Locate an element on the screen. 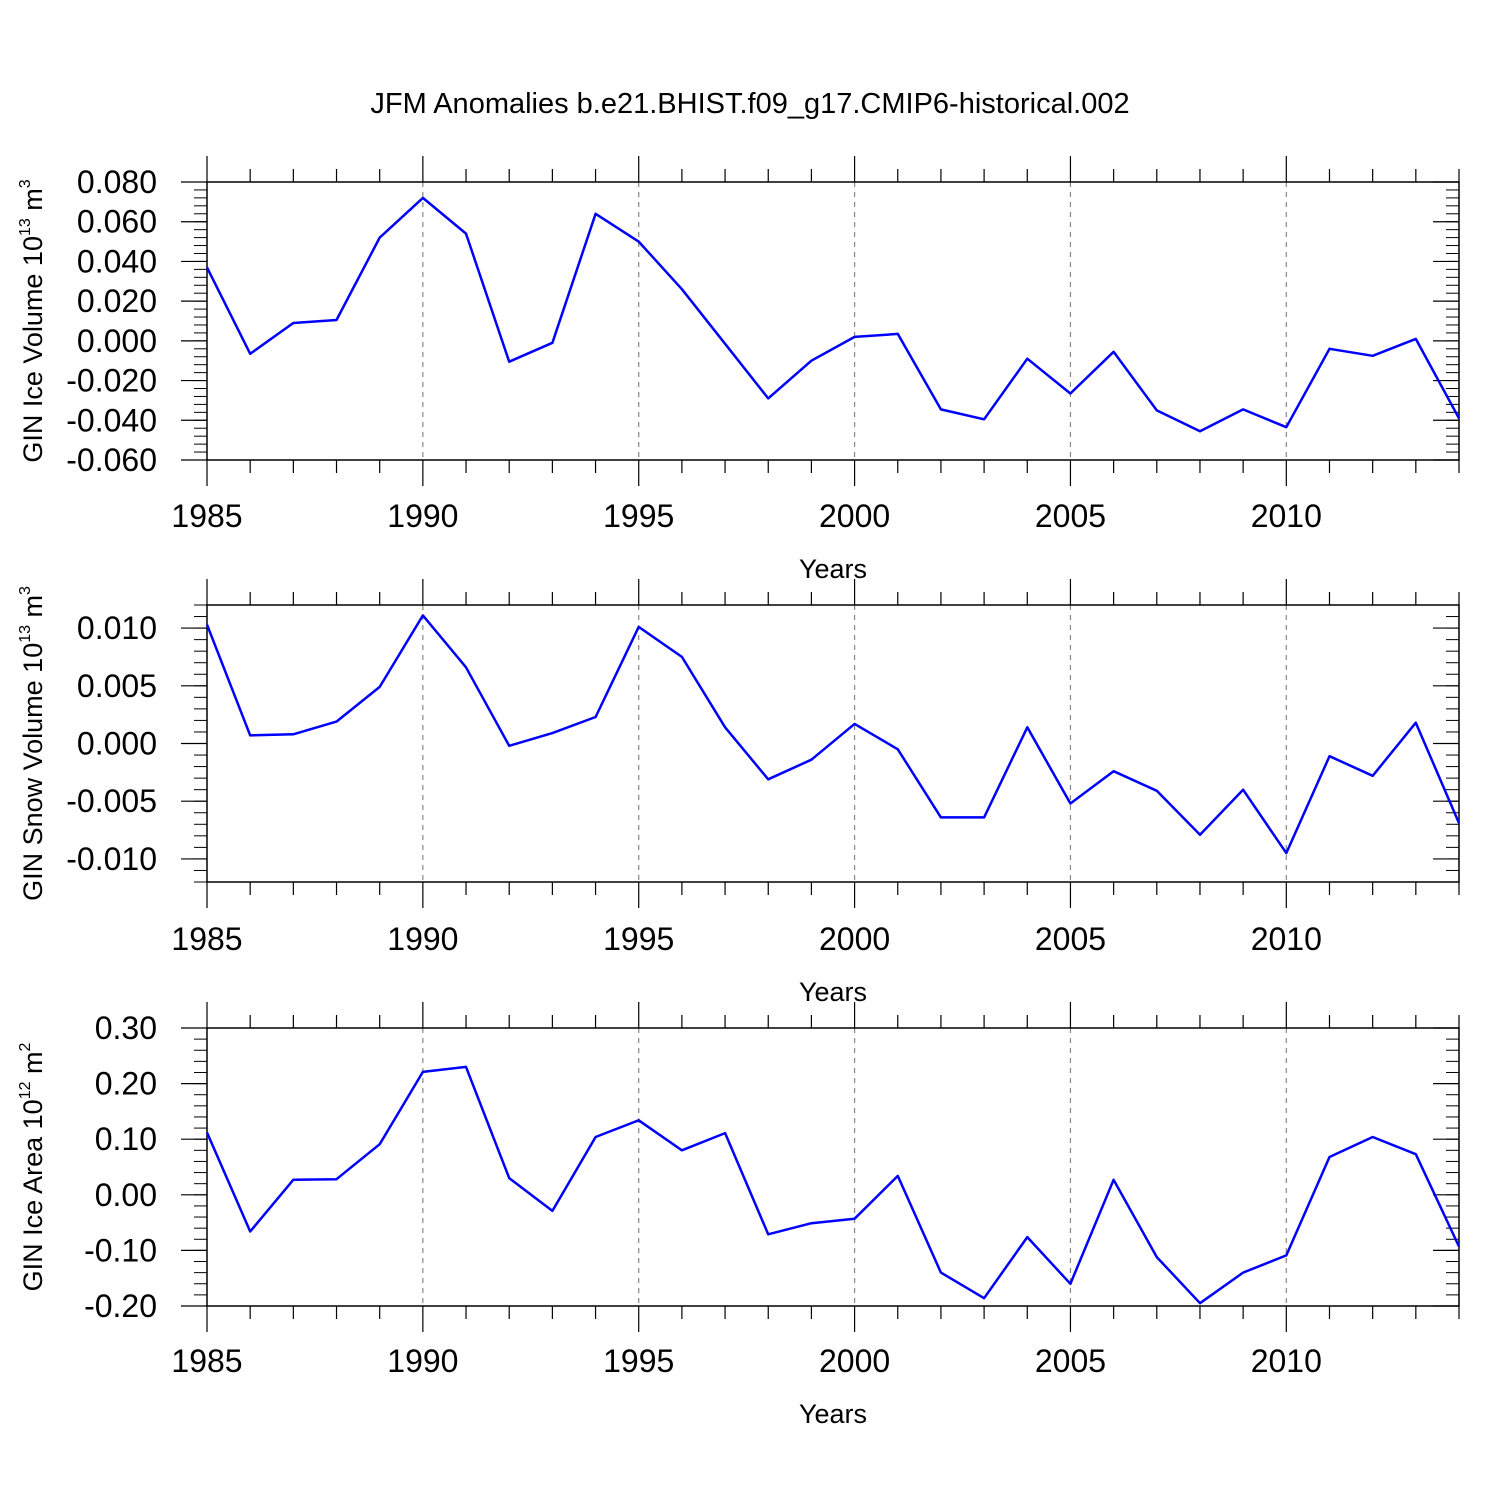  y-tick-label: -0.10 is located at coordinates (120, 1250).